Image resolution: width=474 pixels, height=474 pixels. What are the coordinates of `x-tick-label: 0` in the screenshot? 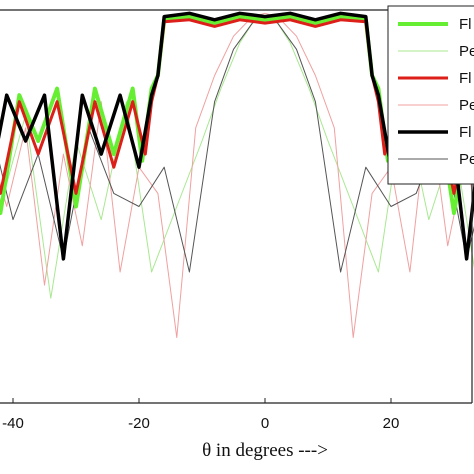 It's located at (265, 423).